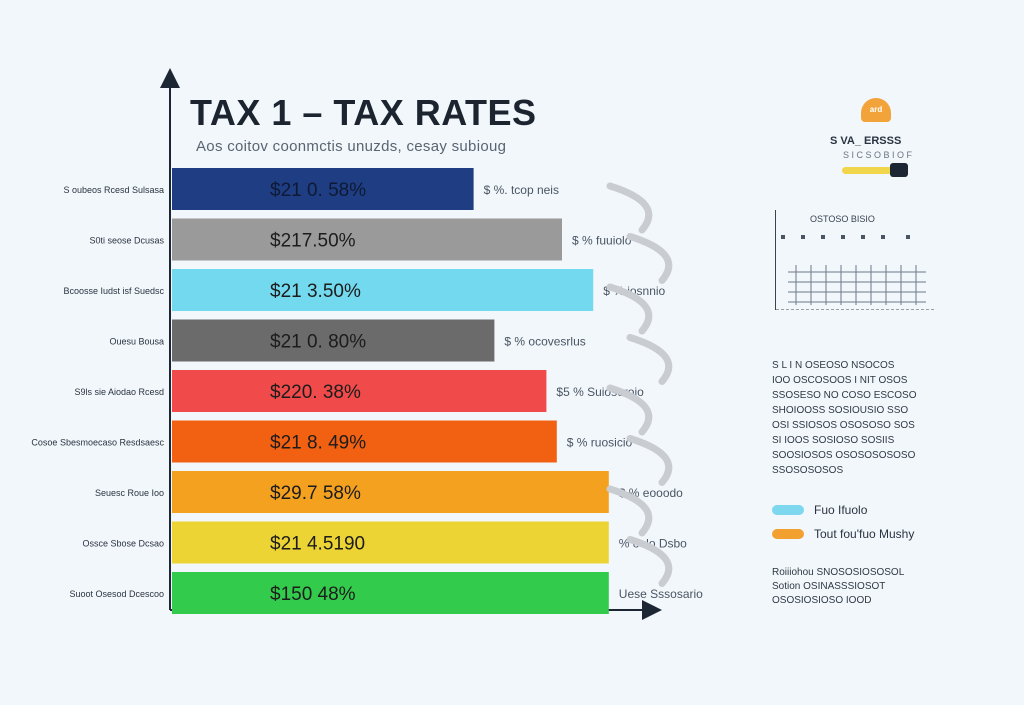 The image size is (1024, 705). I want to click on category-label: Ouesu Bousa, so click(136, 342).